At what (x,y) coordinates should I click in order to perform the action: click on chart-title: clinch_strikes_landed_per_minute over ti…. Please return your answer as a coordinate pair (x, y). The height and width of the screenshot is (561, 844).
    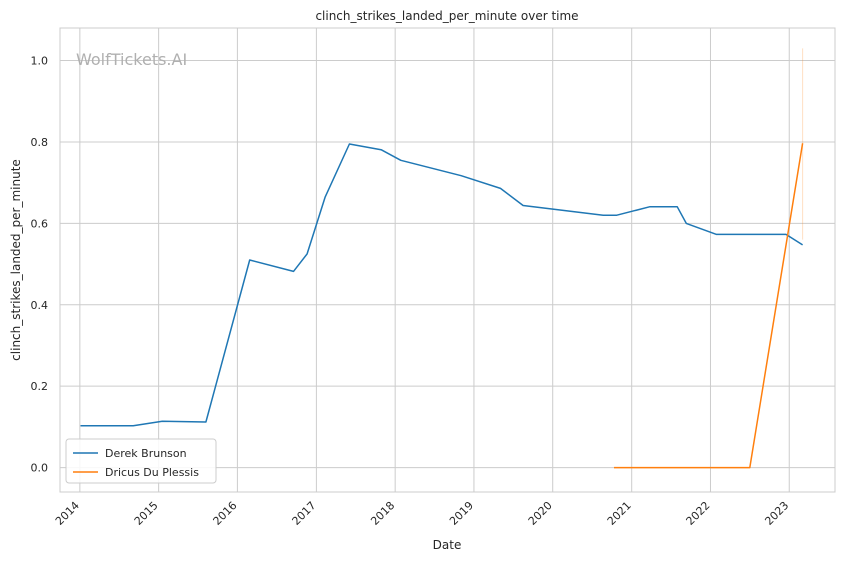
    Looking at the image, I should click on (446, 16).